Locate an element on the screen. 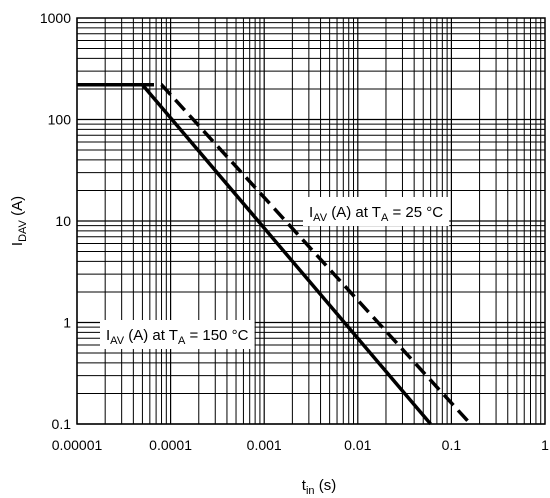 The height and width of the screenshot is (498, 550). x-axis-label: tin (s) is located at coordinates (319, 487).